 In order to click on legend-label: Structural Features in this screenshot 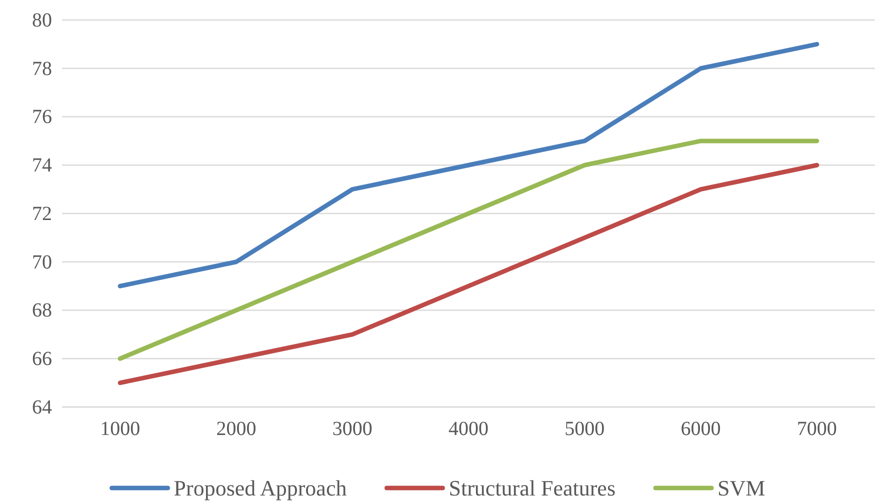, I will do `click(532, 488)`.